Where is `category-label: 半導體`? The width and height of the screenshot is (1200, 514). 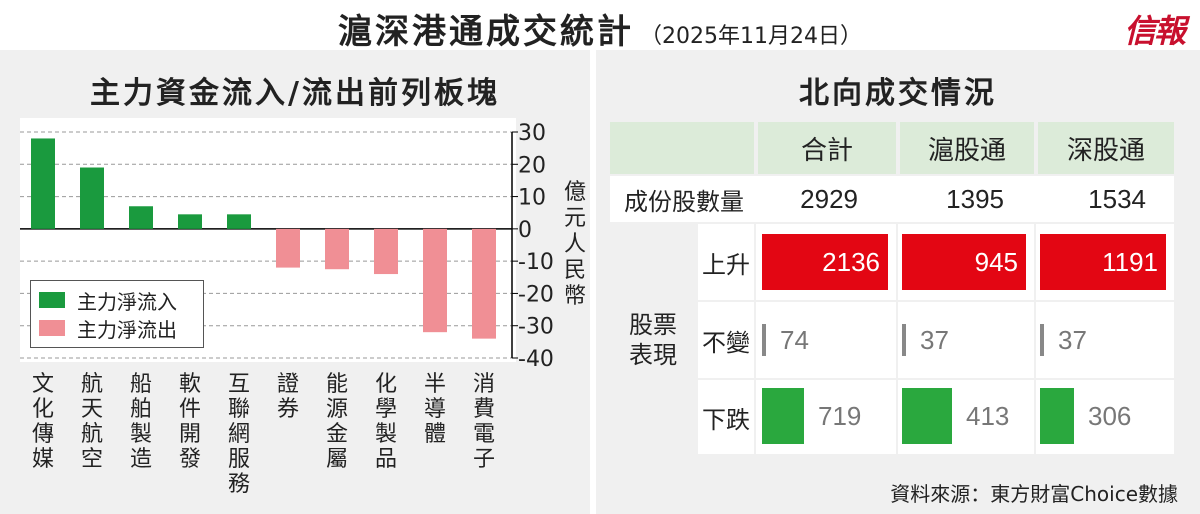 category-label: 半導體 is located at coordinates (434, 409).